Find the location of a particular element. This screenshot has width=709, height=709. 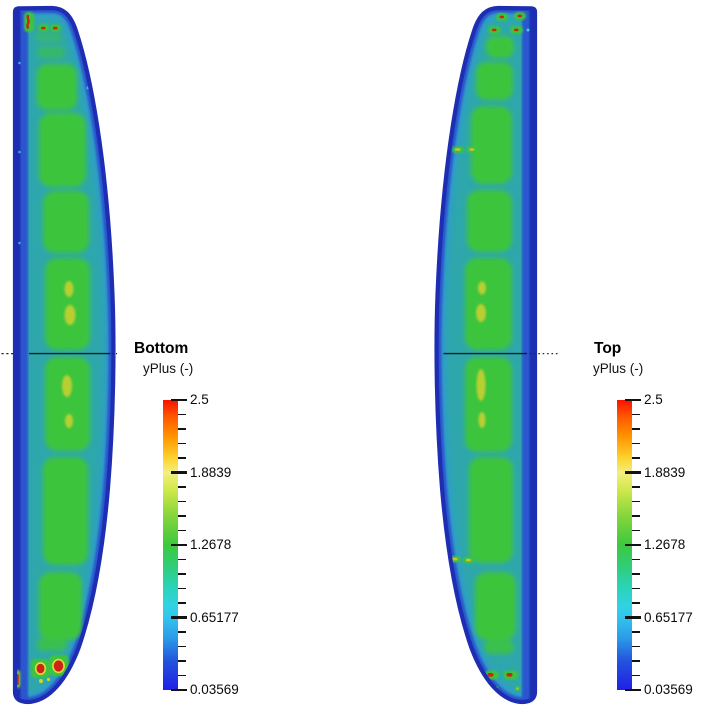

surface-top-interior is located at coordinates (486, 355).